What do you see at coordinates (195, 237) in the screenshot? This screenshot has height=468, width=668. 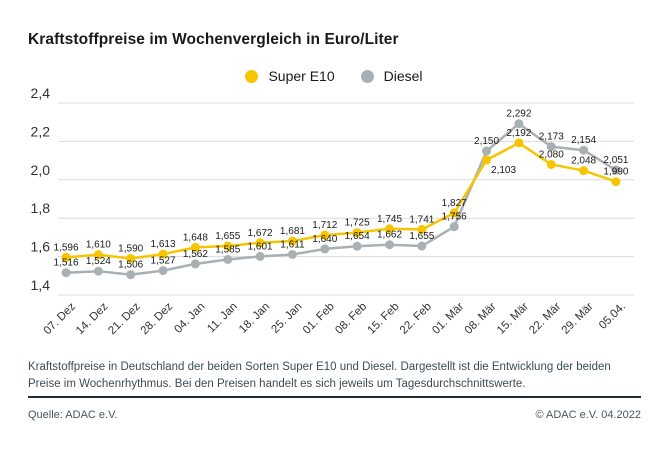 I see `value-label: 1,648` at bounding box center [195, 237].